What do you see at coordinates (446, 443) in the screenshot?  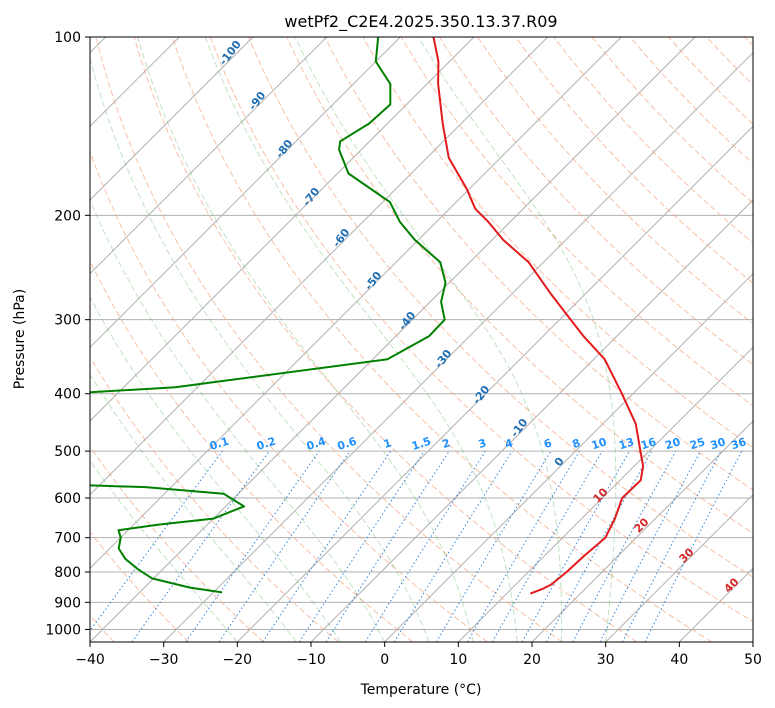 I see `mixing-ratio-label: 2` at bounding box center [446, 443].